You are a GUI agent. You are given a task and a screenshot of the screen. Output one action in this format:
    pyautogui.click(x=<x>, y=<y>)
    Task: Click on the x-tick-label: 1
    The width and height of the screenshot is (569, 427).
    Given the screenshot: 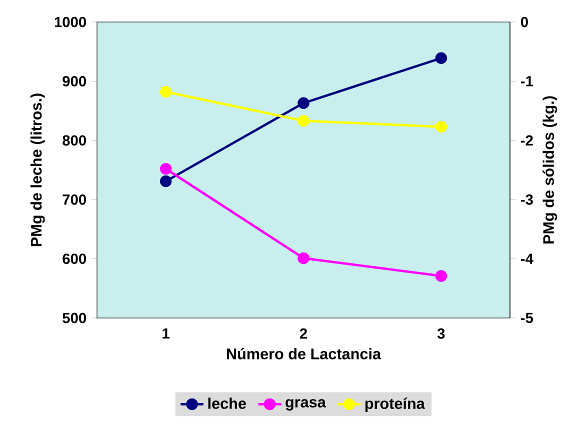 What is the action you would take?
    pyautogui.click(x=166, y=333)
    